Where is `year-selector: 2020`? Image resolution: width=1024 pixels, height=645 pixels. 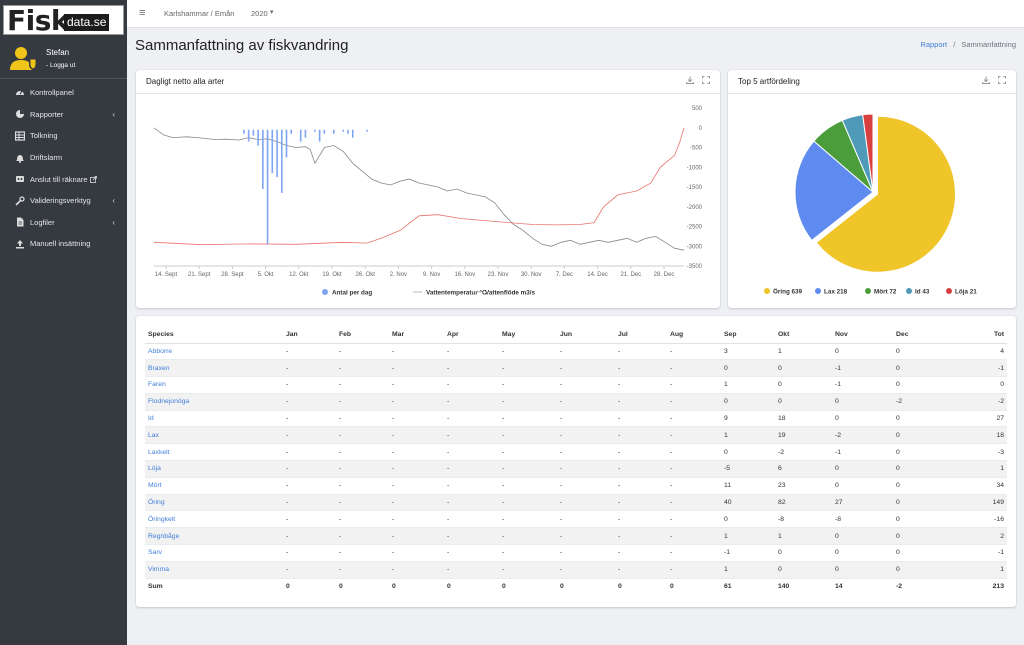 year-selector: 2020 is located at coordinates (259, 13).